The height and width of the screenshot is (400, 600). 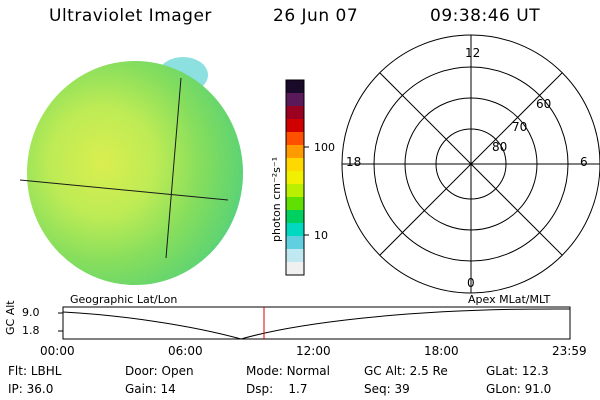 What do you see at coordinates (509, 299) in the screenshot?
I see `apex-label: Apex MLat/MLT` at bounding box center [509, 299].